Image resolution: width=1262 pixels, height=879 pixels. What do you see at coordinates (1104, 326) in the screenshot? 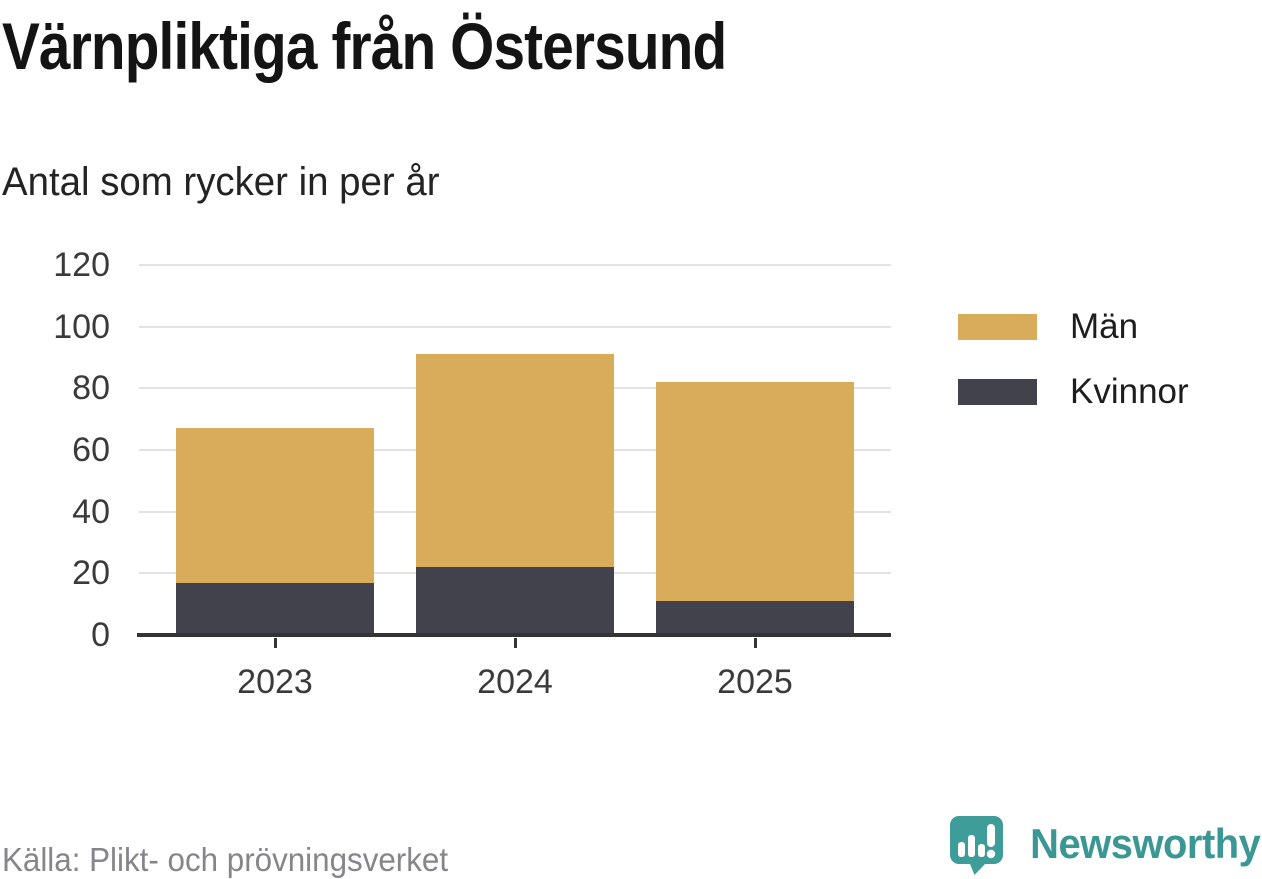
I see `legend-label-män: Män` at bounding box center [1104, 326].